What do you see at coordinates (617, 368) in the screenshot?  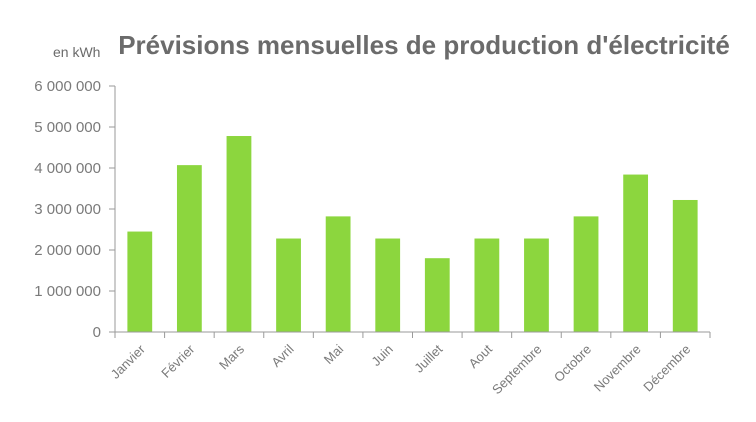 I see `x-tick-label: Novembre` at bounding box center [617, 368].